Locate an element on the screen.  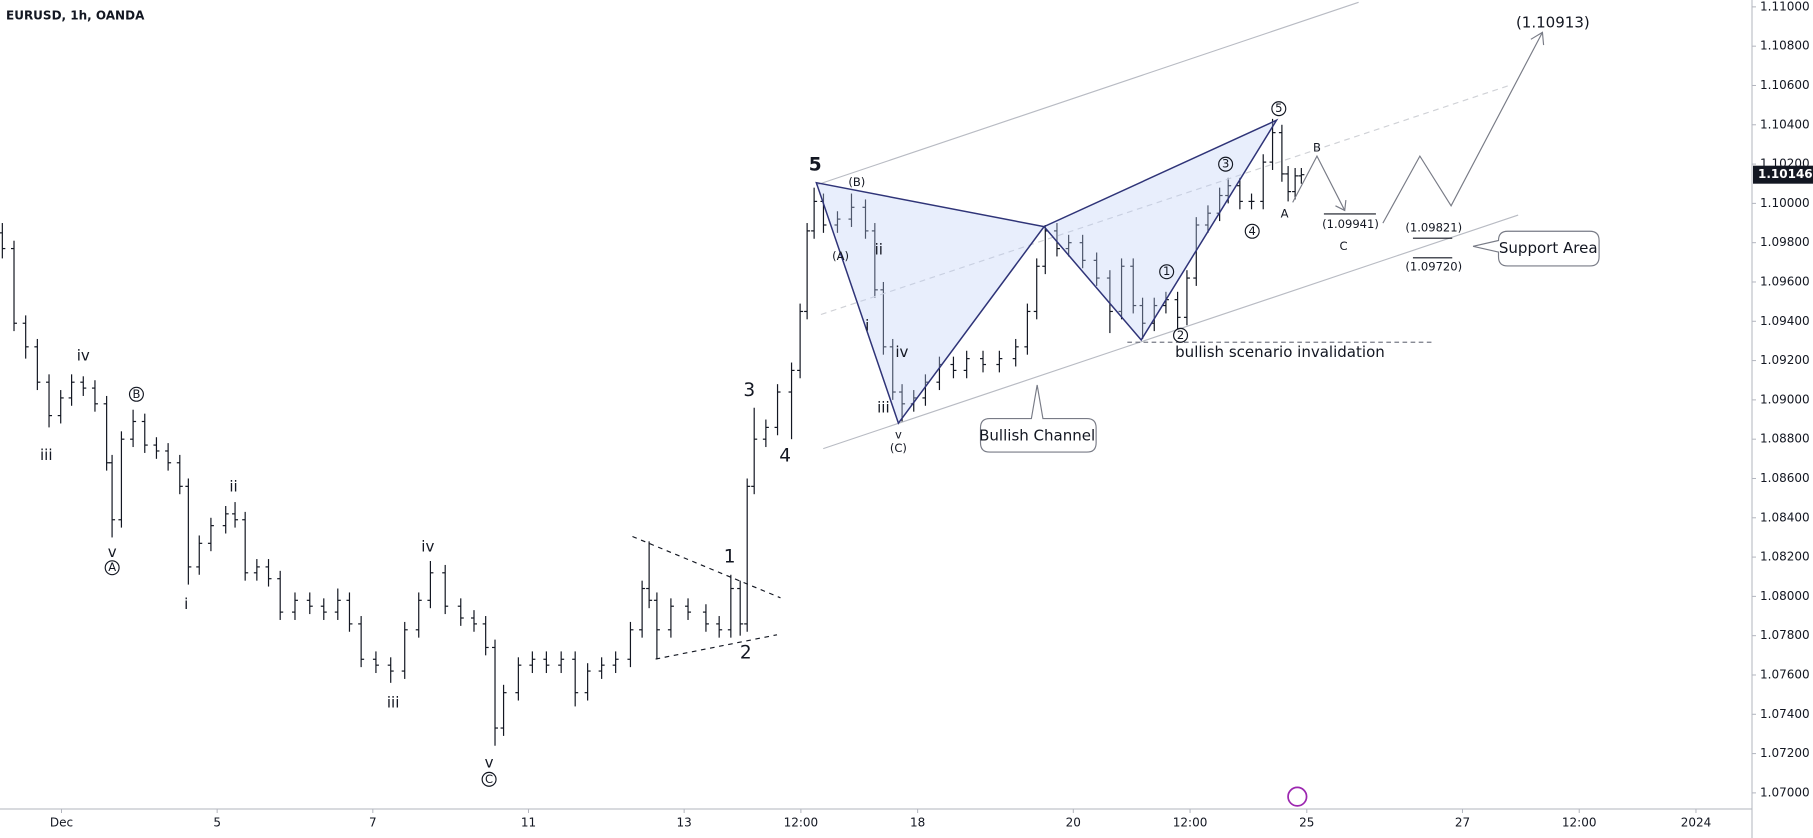
y-tick-label: 1.08000 is located at coordinates (1785, 596).